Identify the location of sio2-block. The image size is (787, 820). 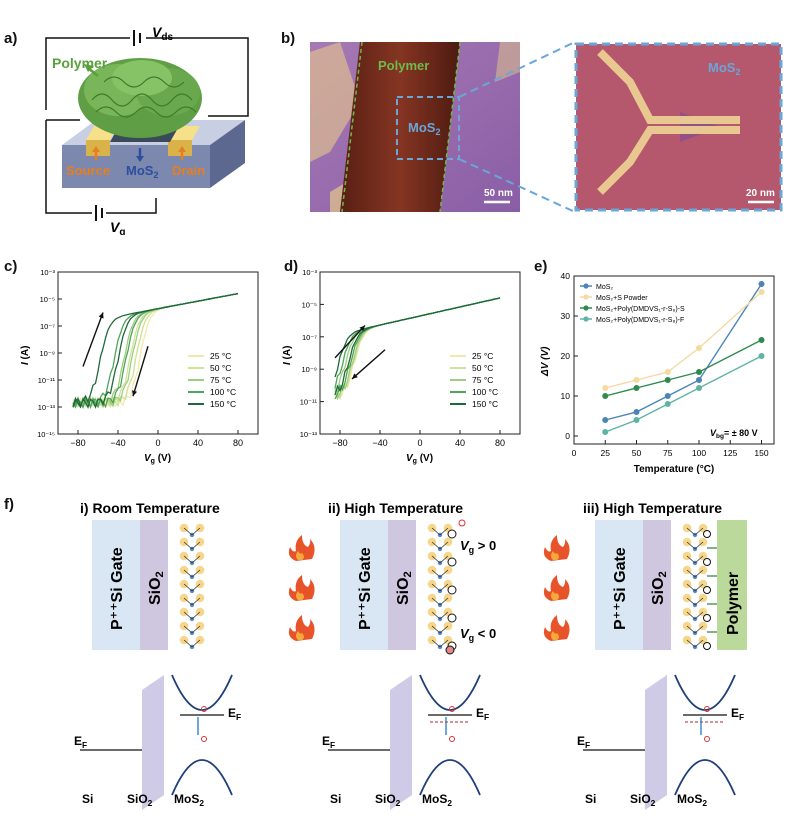
(402, 585).